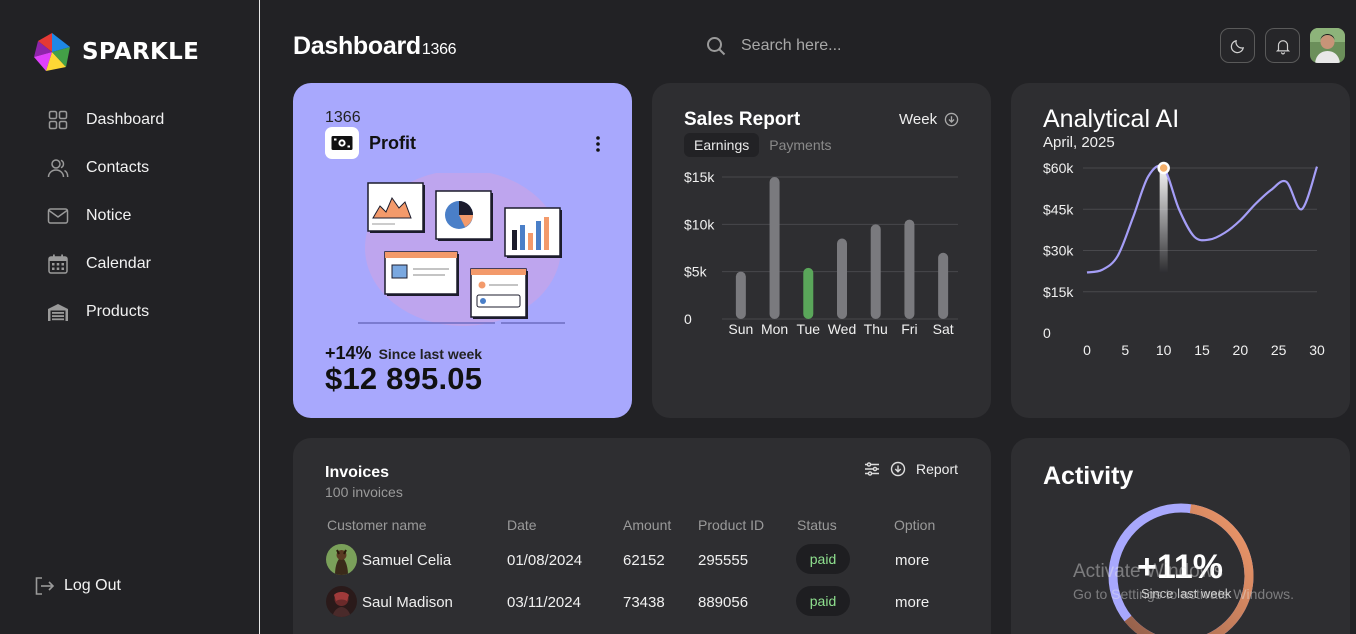 This screenshot has width=1356, height=634. Describe the element at coordinates (105, 216) in the screenshot. I see `sidebar-item-notice: Notice` at that location.